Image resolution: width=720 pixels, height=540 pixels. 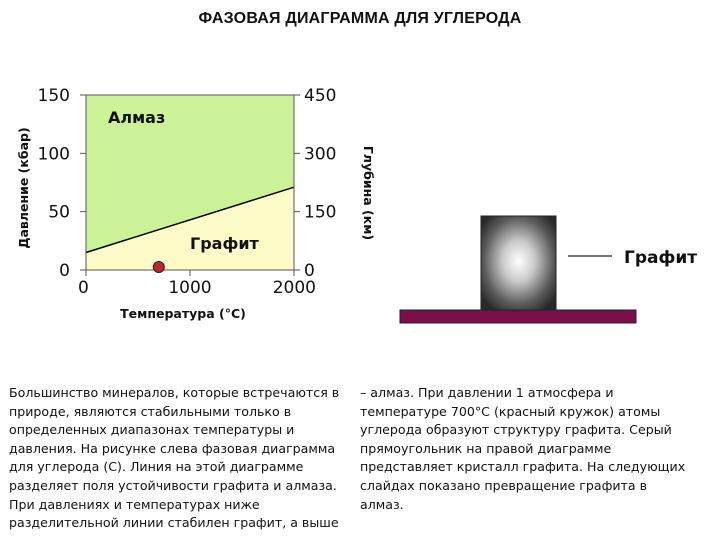 What do you see at coordinates (134, 504) in the screenshot?
I see `text-line: При давлениях и температурах ниже` at bounding box center [134, 504].